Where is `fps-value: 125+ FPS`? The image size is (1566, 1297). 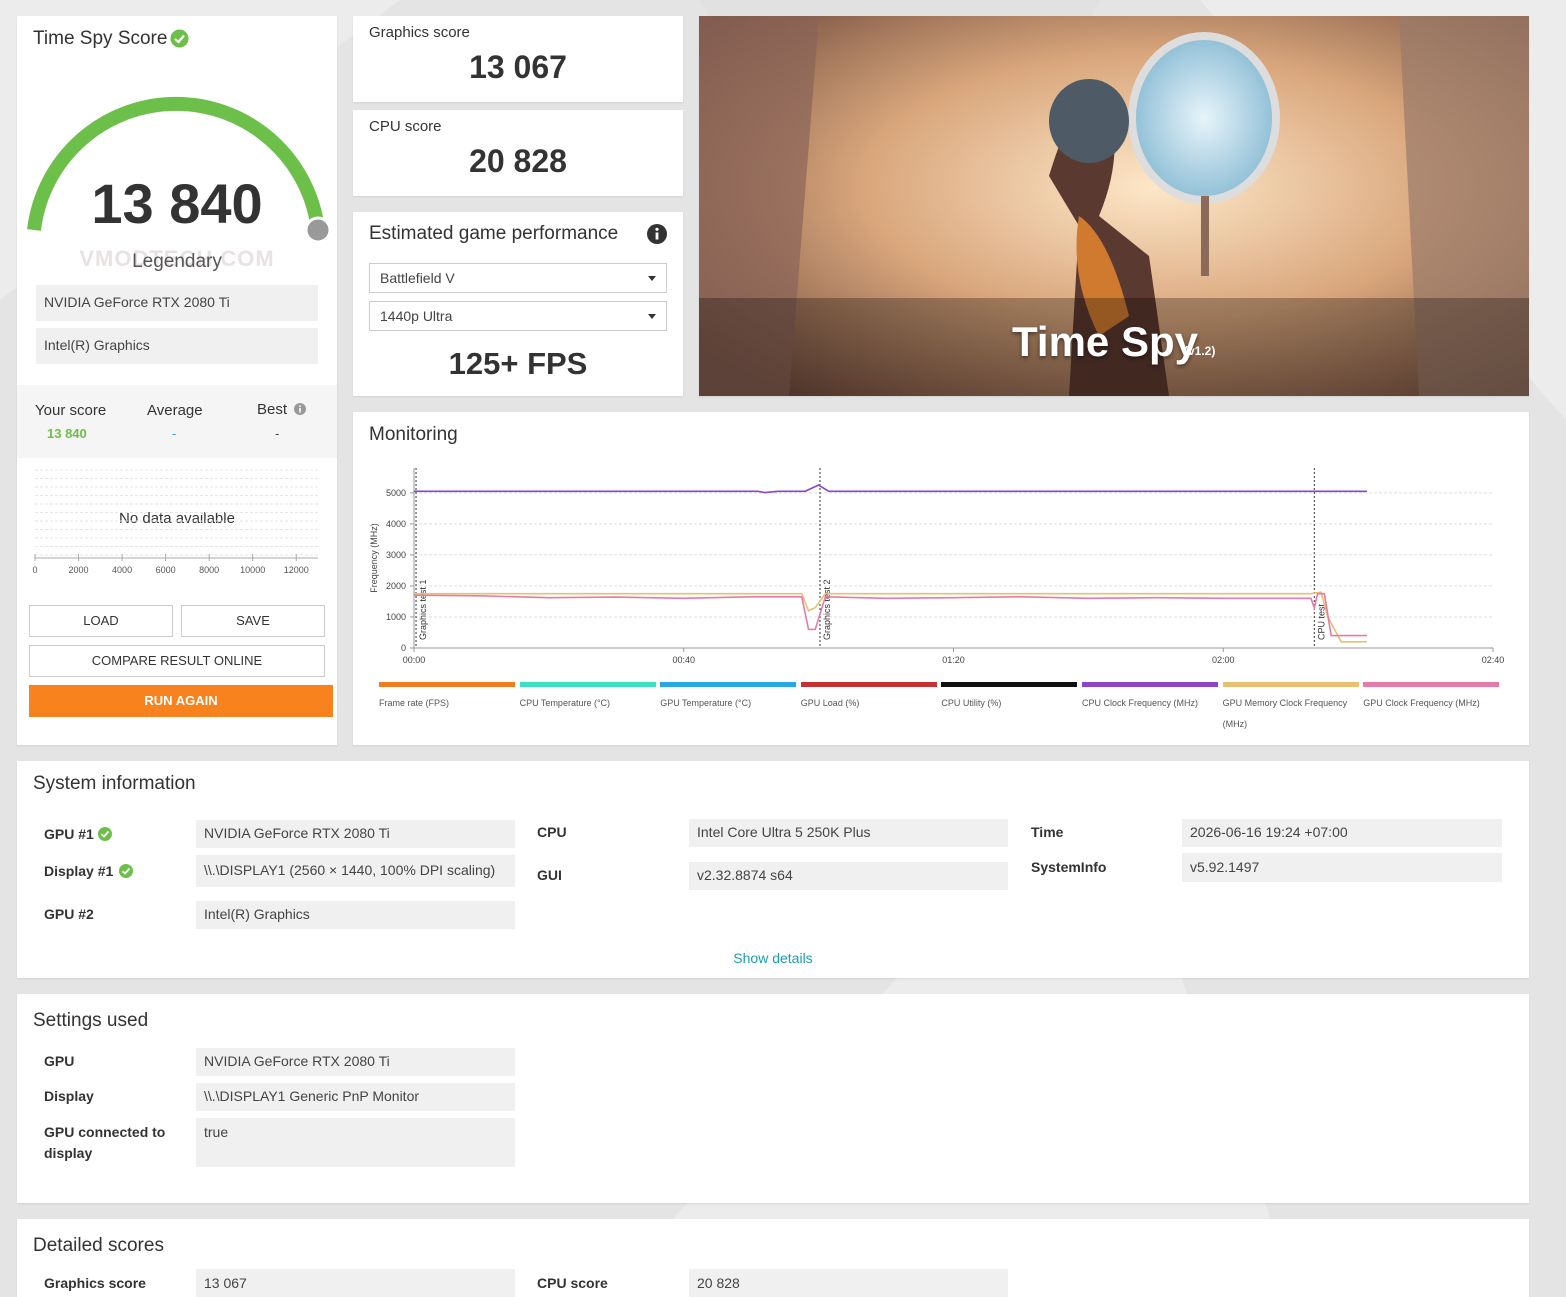 fps-value: 125+ FPS is located at coordinates (518, 363).